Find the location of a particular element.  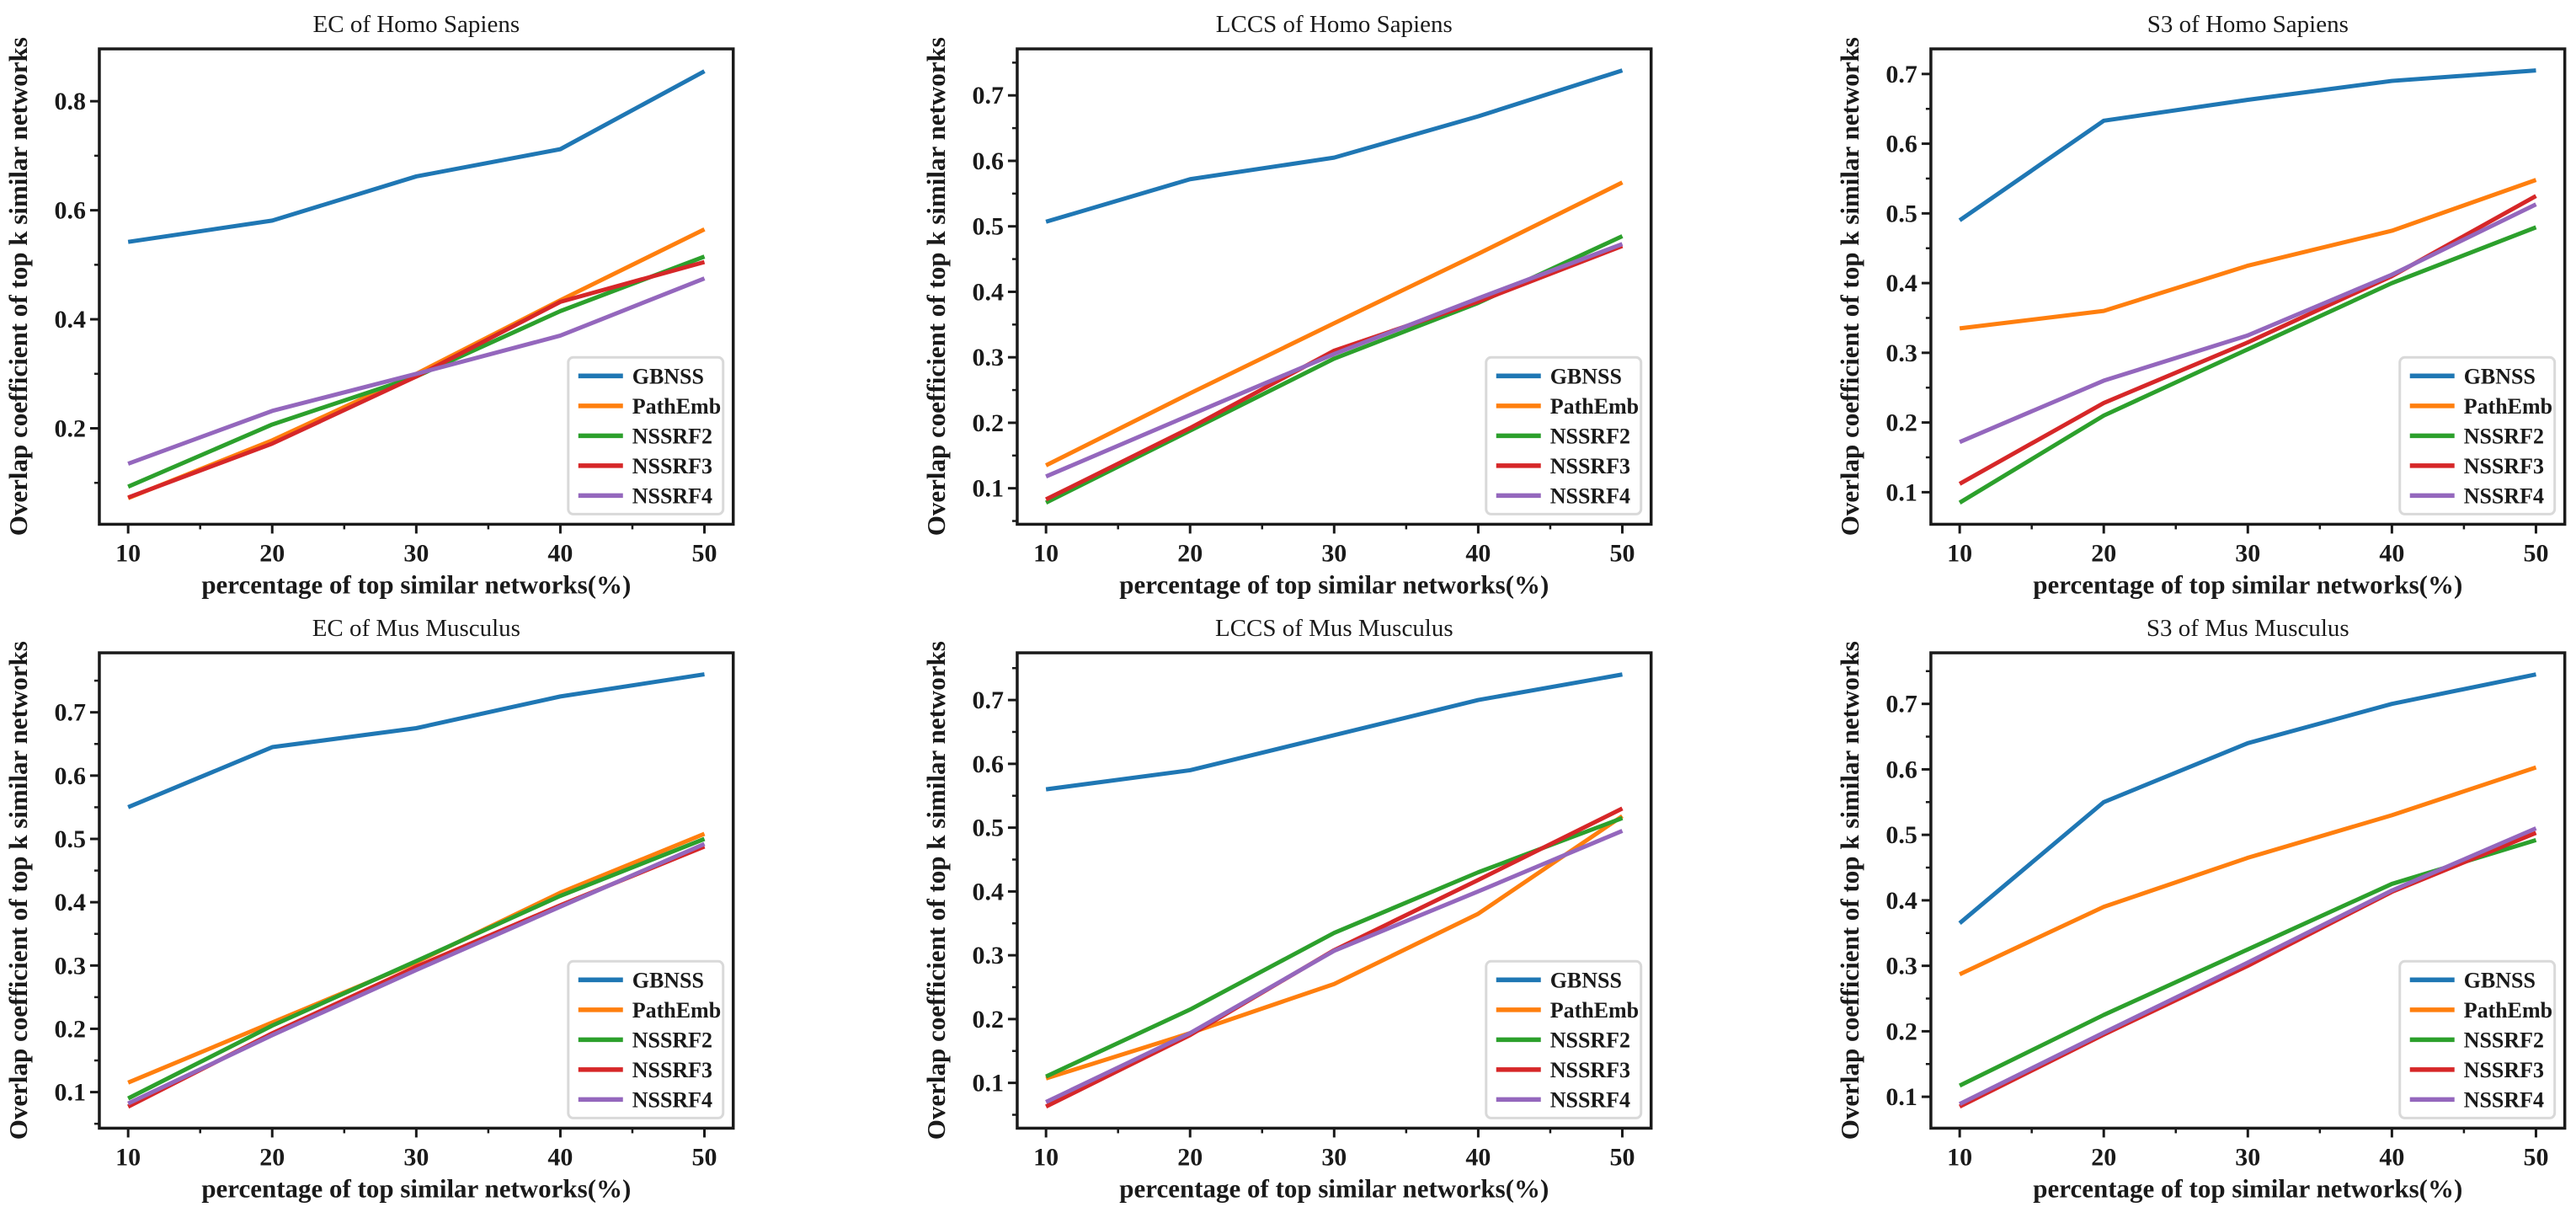

chart-title: EC of Homo Sapiens is located at coordinates (416, 24).